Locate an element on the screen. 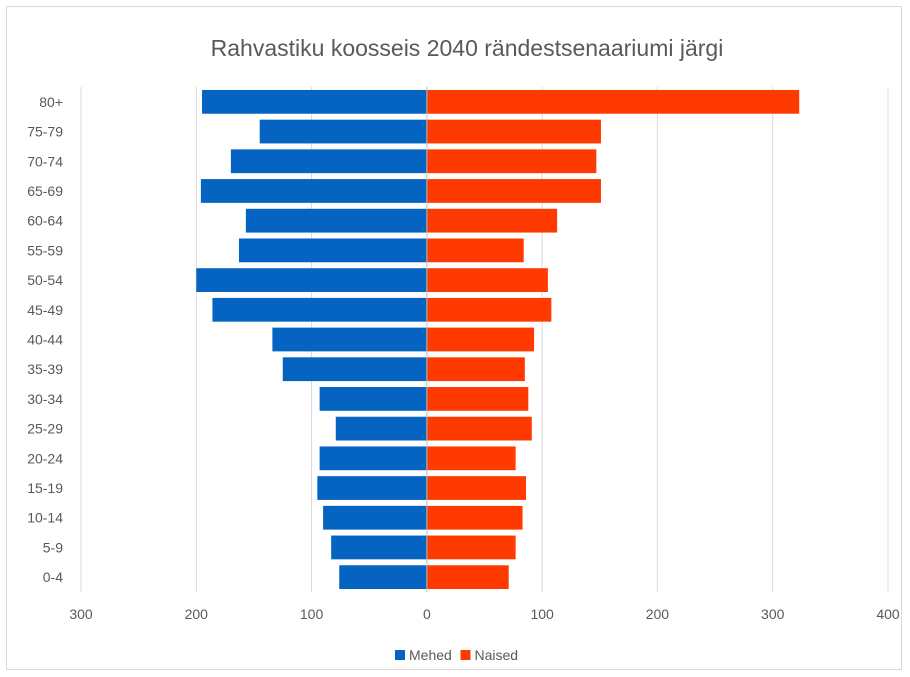 This screenshot has height=677, width=910. legend: Mehed Naised is located at coordinates (456, 655).